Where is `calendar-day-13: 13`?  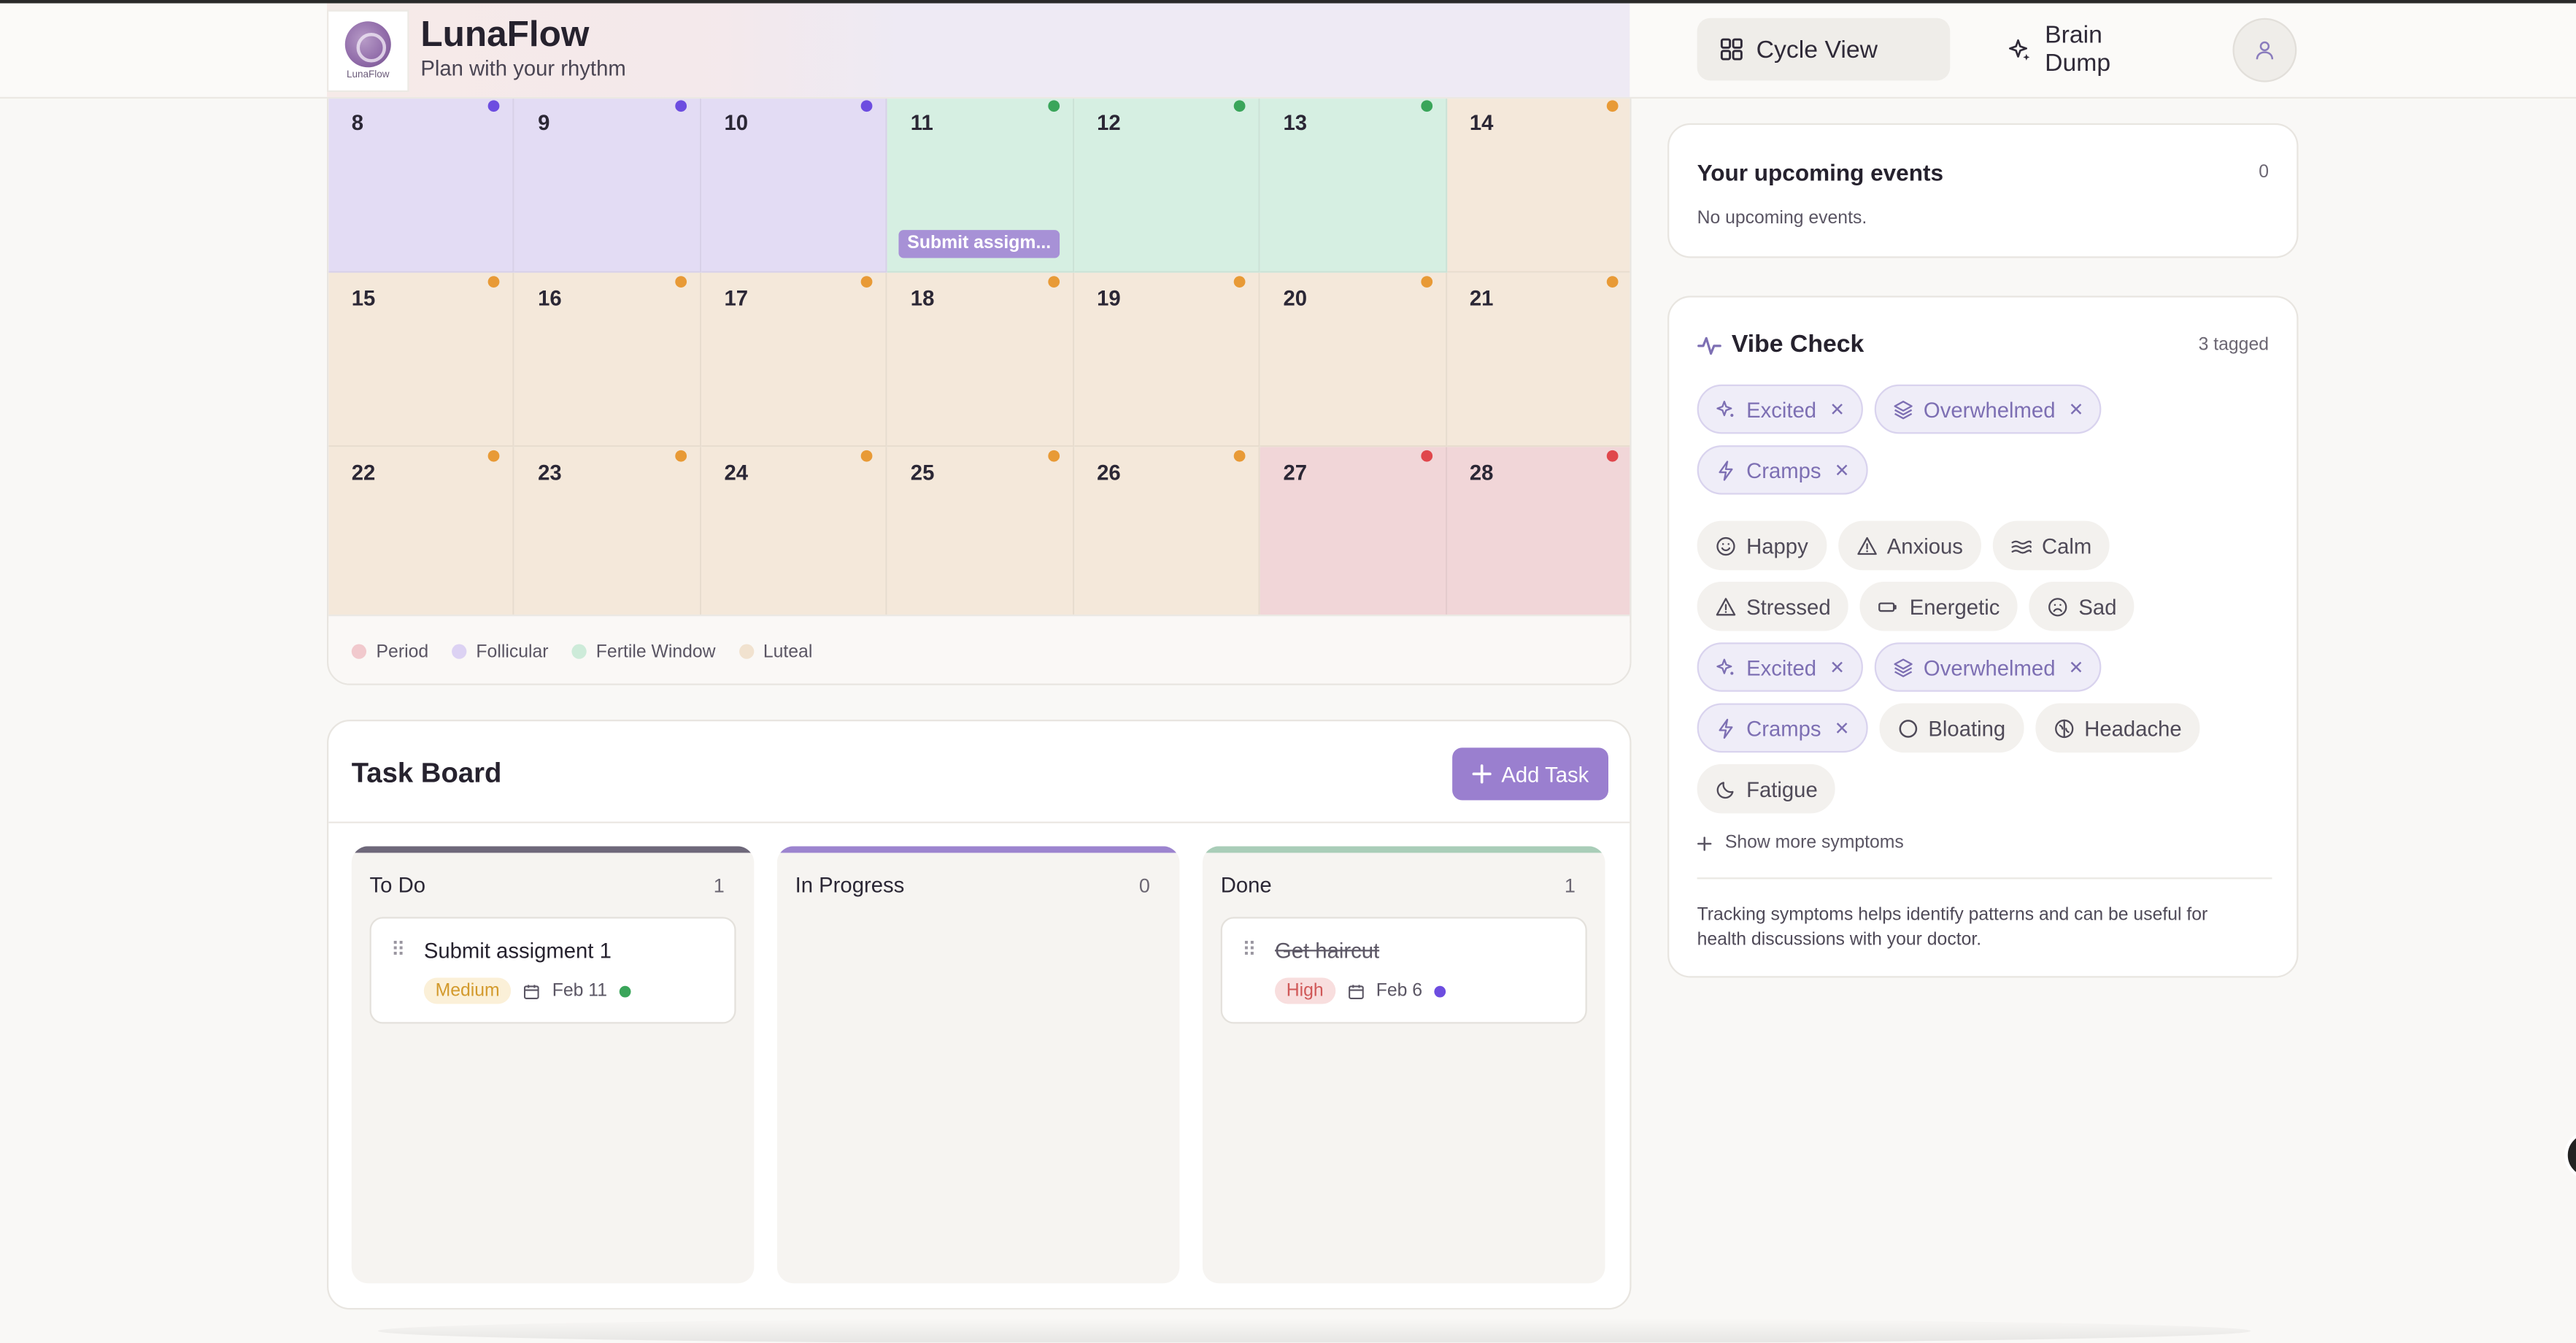 calendar-day-13: 13 is located at coordinates (1353, 184).